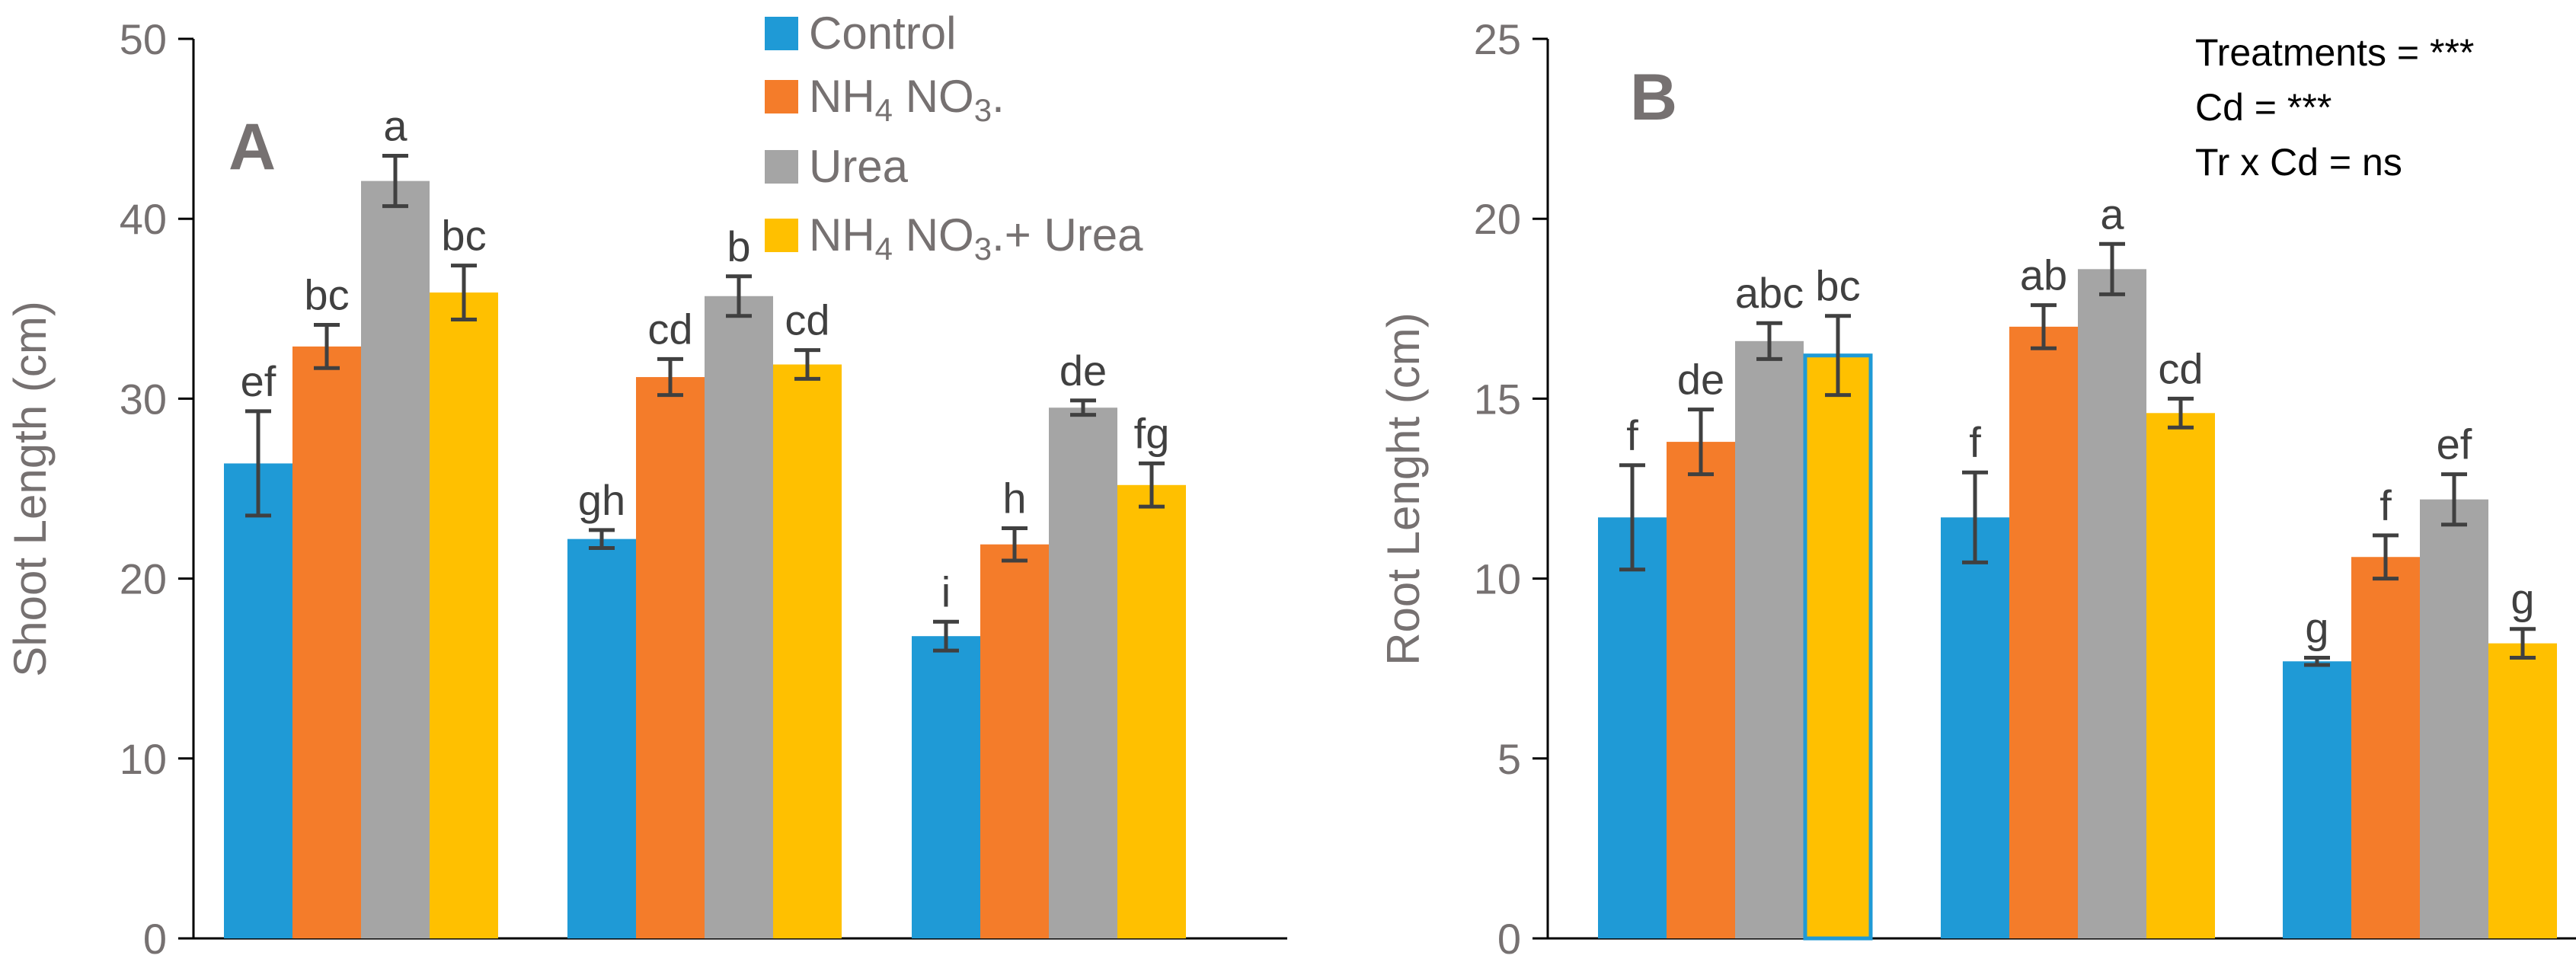 The height and width of the screenshot is (978, 2576). What do you see at coordinates (144, 39) in the screenshot?
I see `y-tick-label: 50` at bounding box center [144, 39].